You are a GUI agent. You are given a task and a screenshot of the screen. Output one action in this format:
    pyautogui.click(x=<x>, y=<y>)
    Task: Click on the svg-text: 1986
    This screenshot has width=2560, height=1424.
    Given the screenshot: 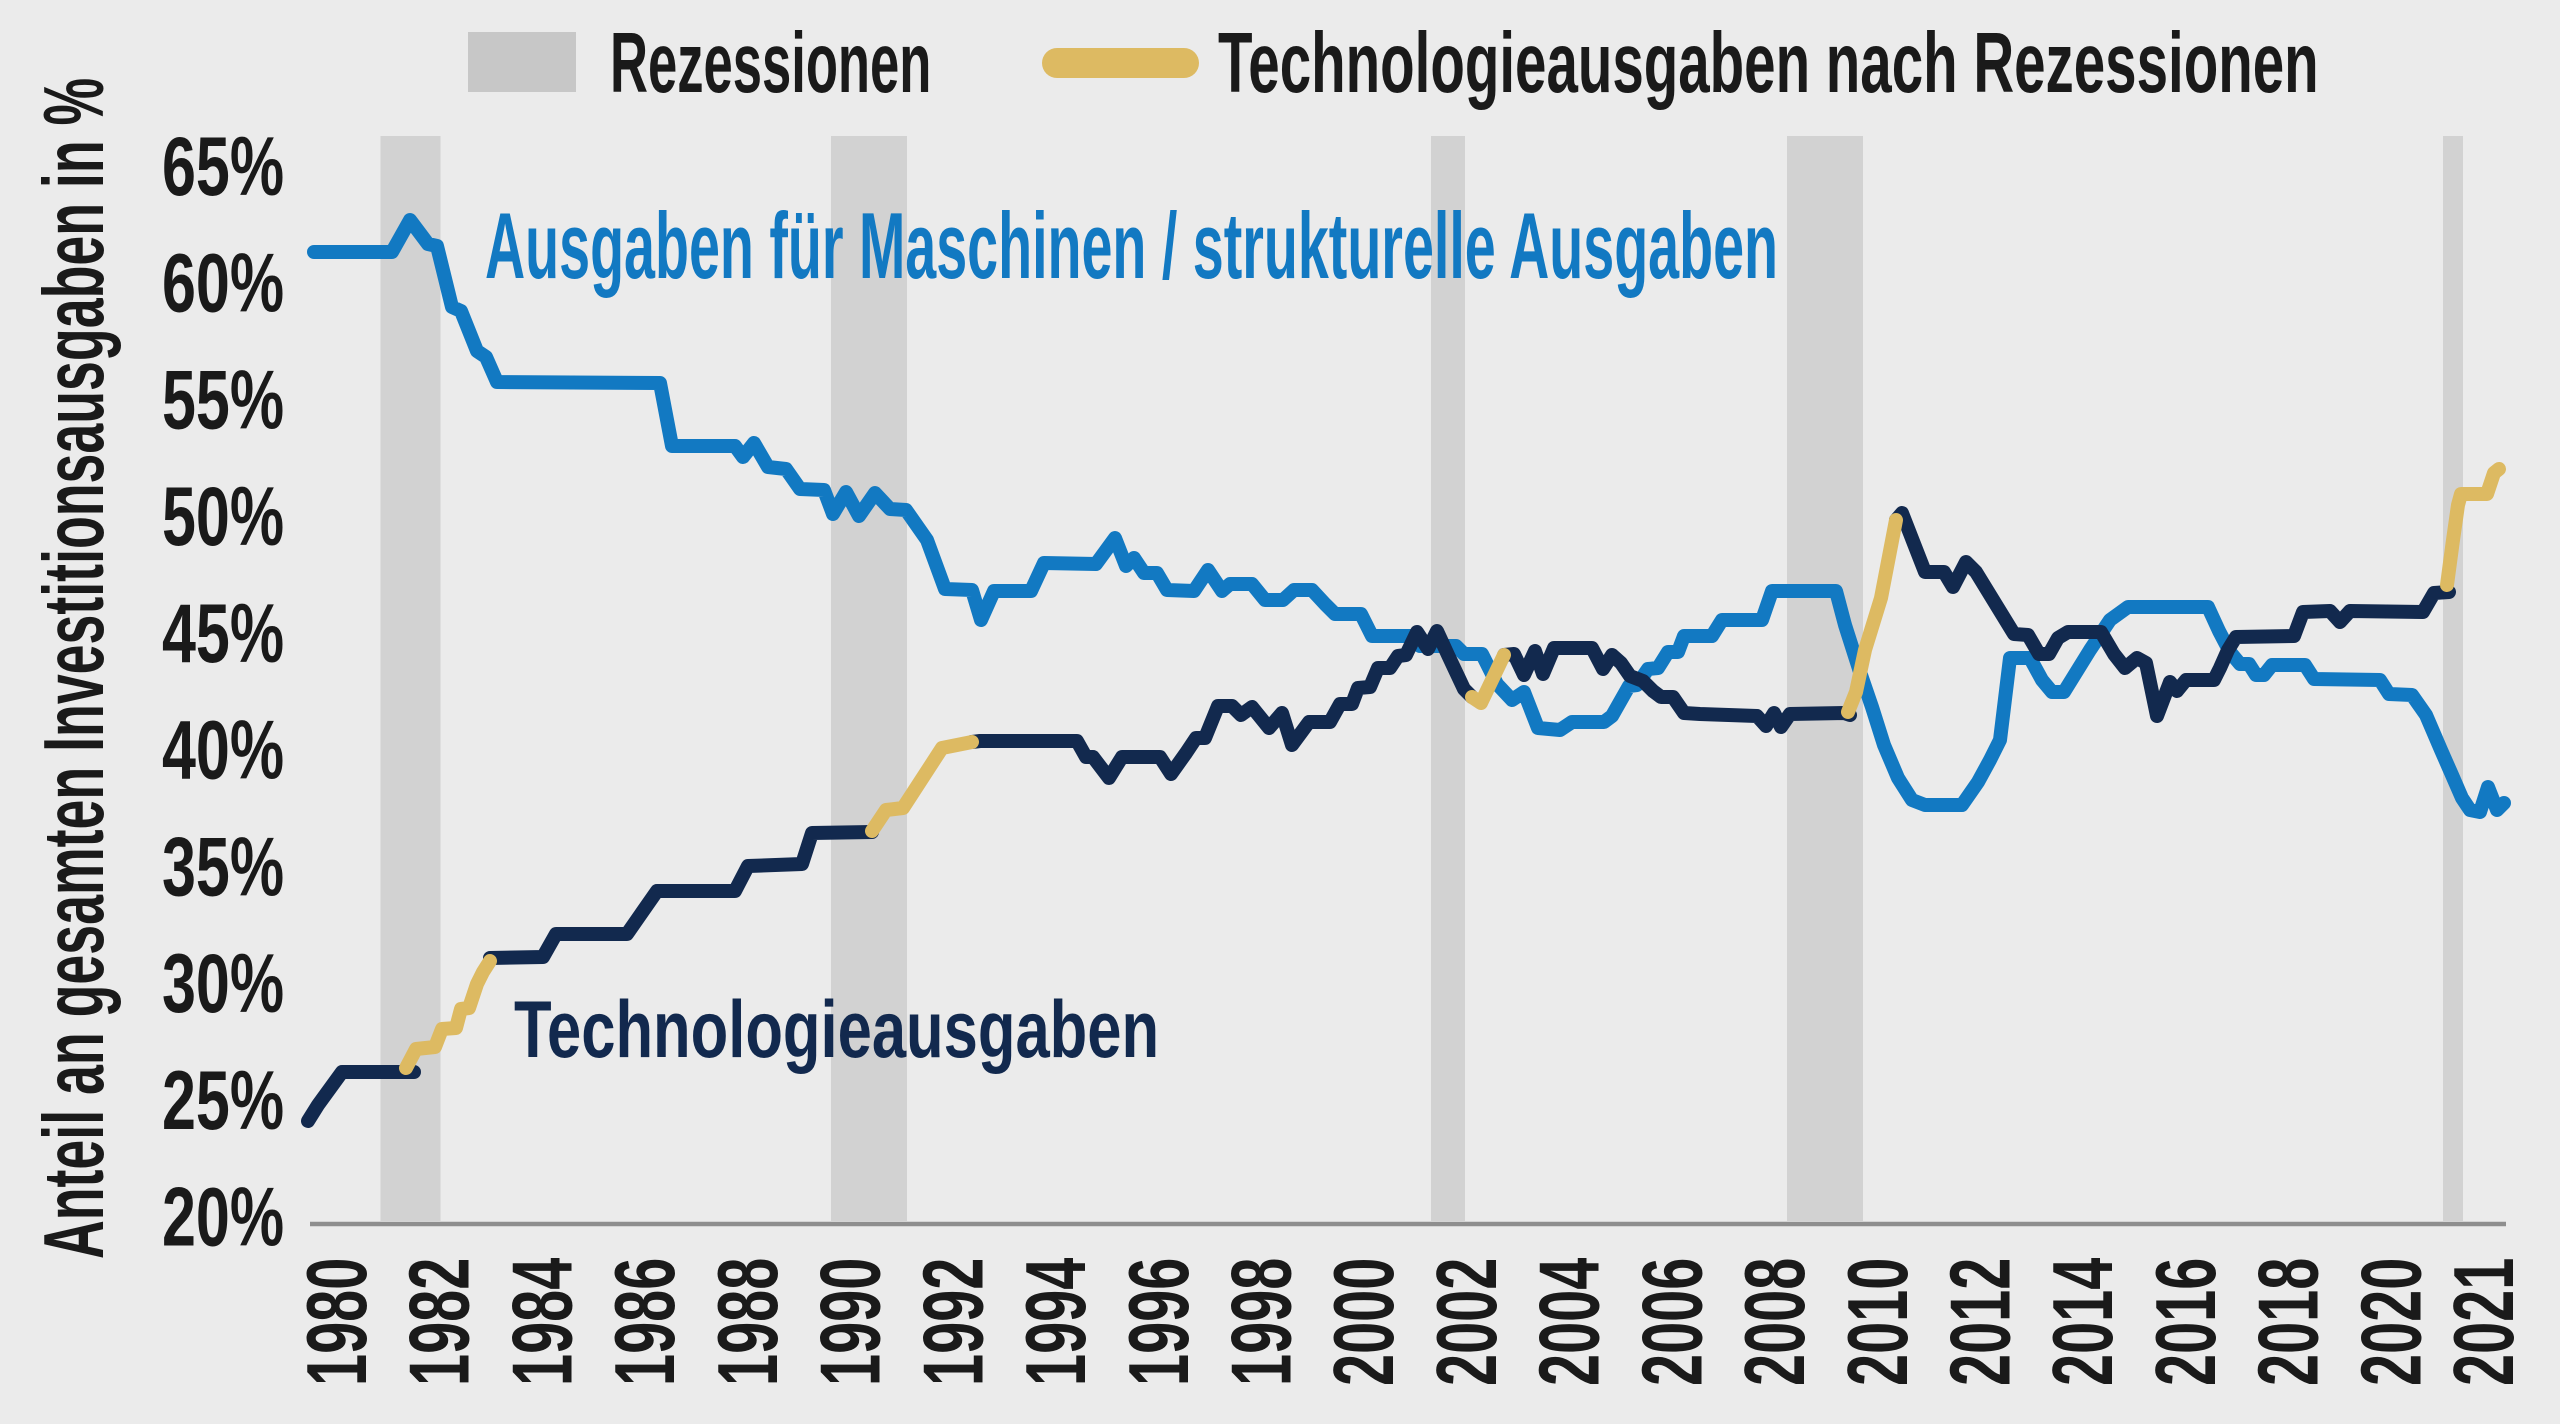 What is the action you would take?
    pyautogui.click(x=645, y=1322)
    